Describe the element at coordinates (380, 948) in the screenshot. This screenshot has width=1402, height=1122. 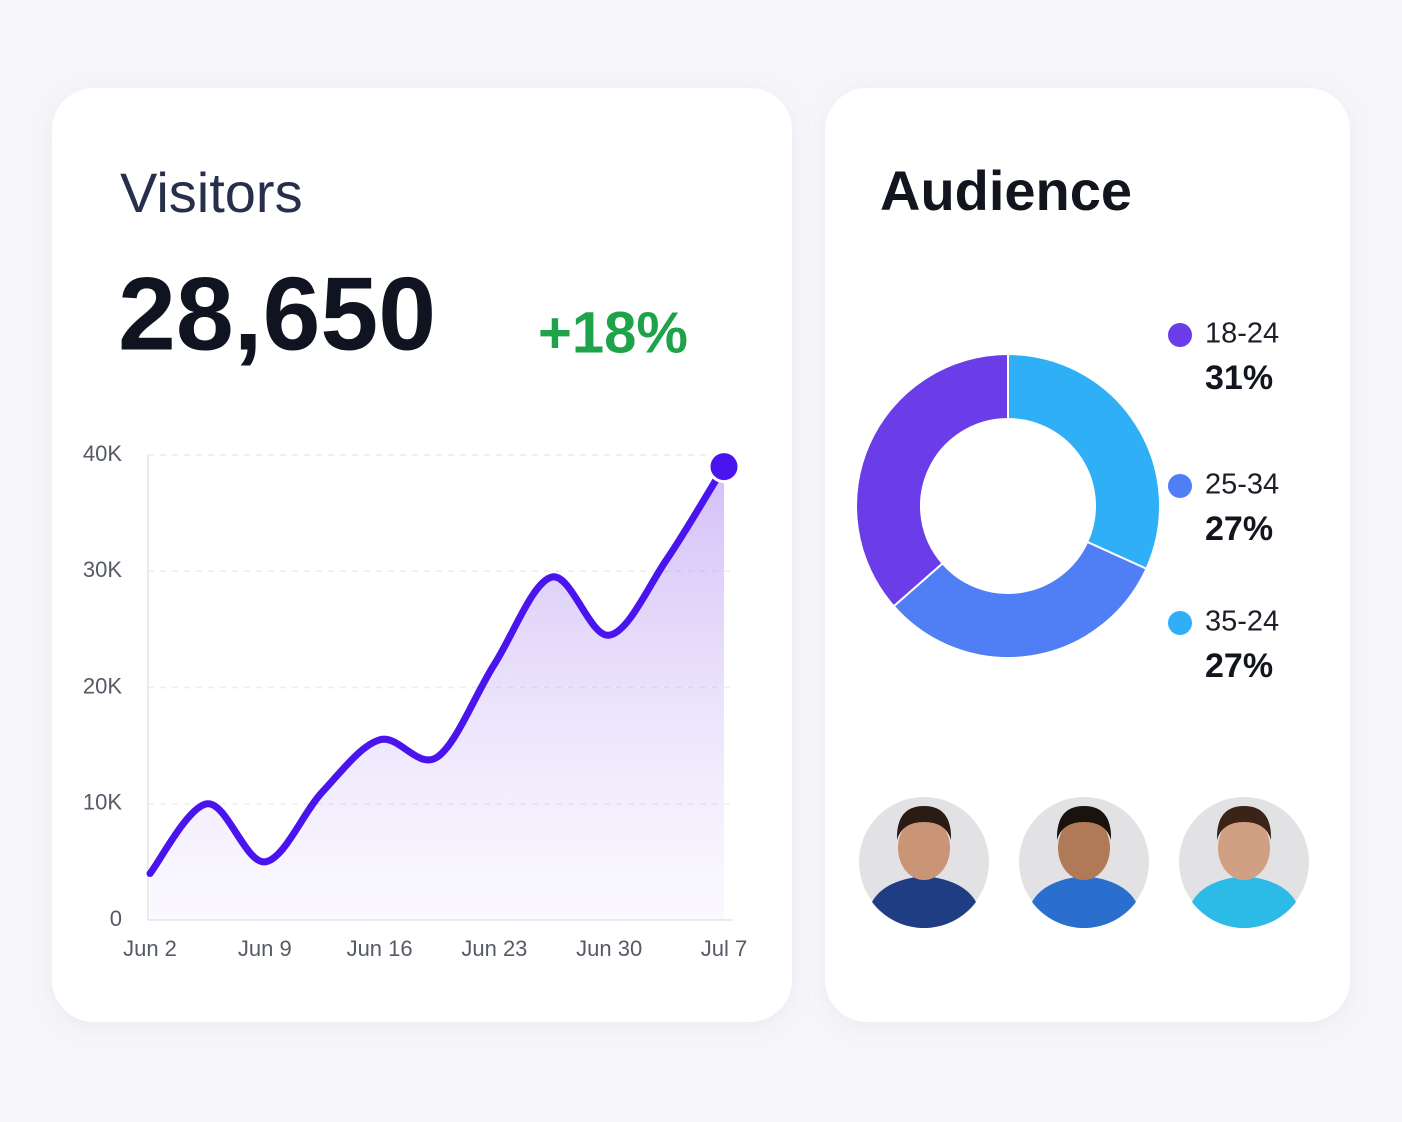
I see `x-tick-label: Jun 16` at that location.